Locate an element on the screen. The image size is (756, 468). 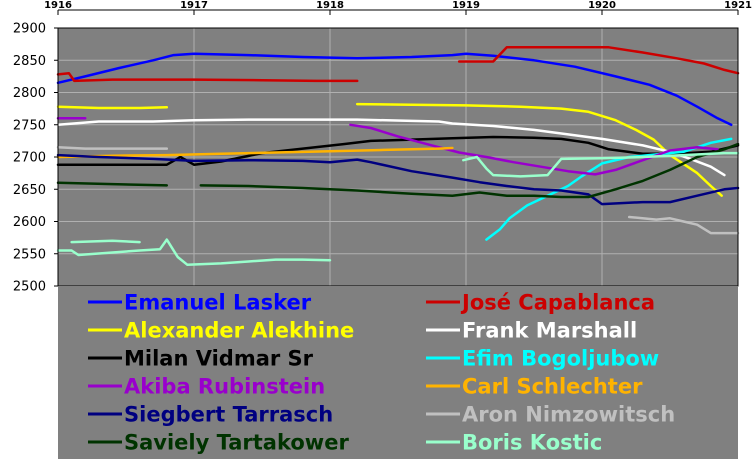
y-tick-label-4: 2700 is located at coordinates (29, 158).